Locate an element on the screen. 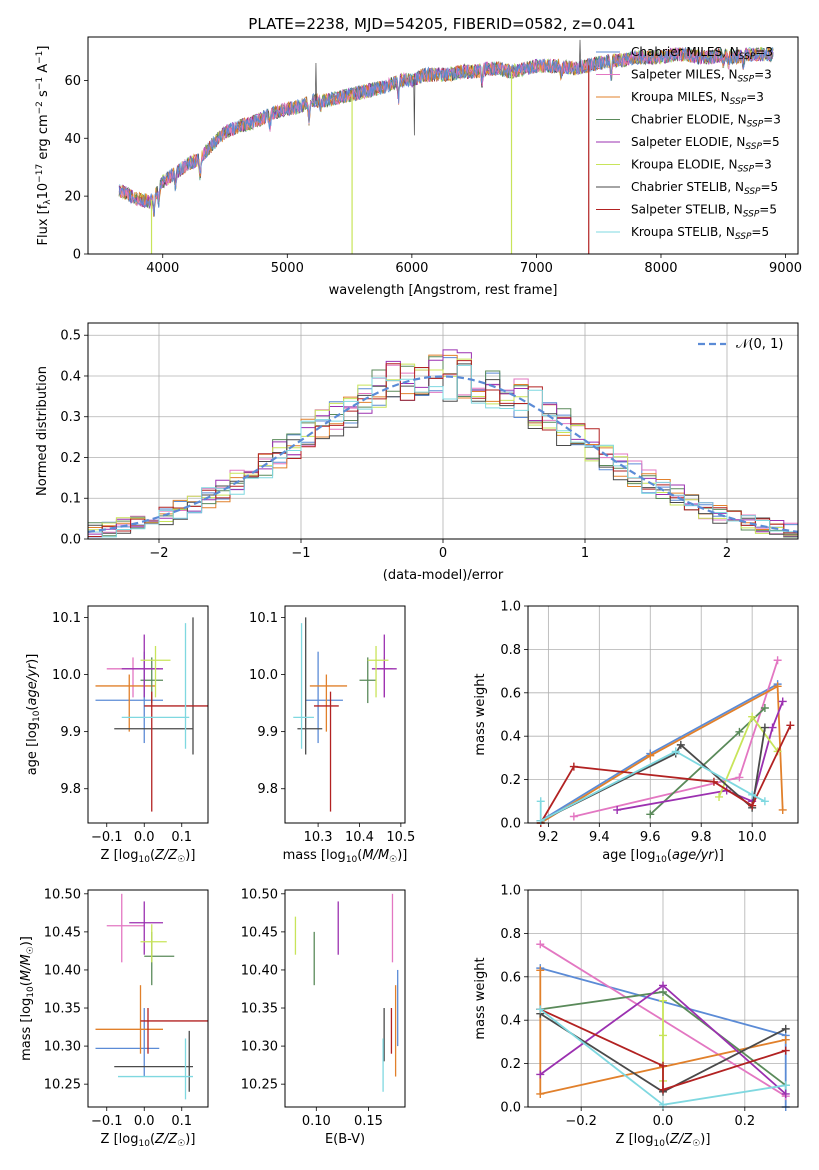 The image size is (819, 1170). x-tick-label: 9.6 is located at coordinates (650, 837).